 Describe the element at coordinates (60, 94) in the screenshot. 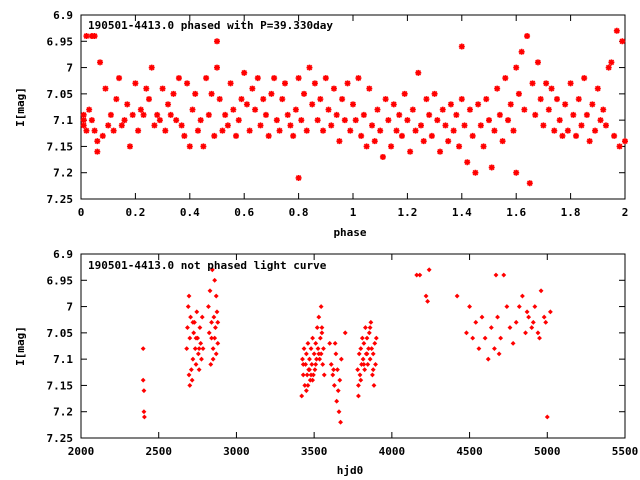

I see `phased-ytick-label: 7.05` at that location.